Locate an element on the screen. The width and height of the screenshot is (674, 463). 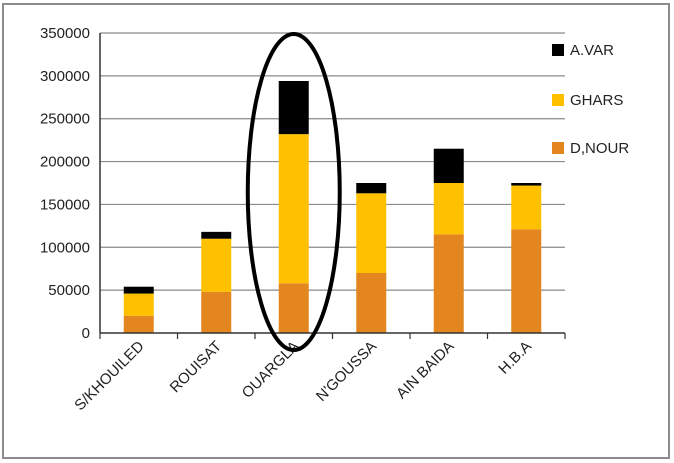
legend-label: GHARS is located at coordinates (596, 100).